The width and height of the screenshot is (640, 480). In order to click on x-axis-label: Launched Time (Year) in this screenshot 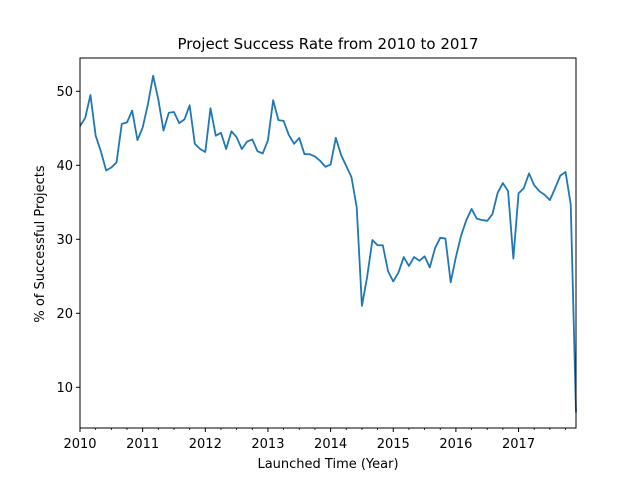, I will do `click(327, 464)`.